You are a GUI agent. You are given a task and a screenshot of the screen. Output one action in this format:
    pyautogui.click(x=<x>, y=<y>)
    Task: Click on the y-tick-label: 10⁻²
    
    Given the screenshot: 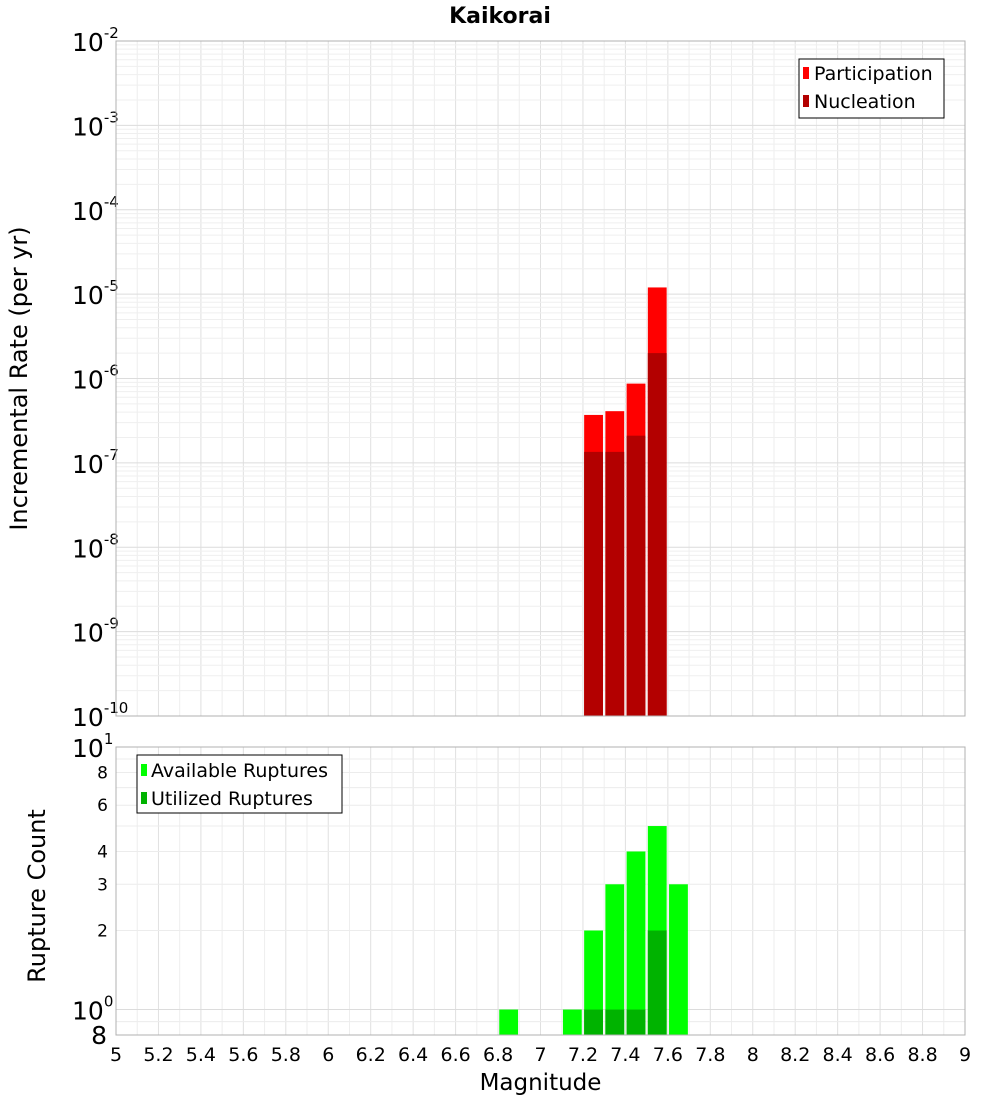 What is the action you would take?
    pyautogui.click(x=95, y=40)
    